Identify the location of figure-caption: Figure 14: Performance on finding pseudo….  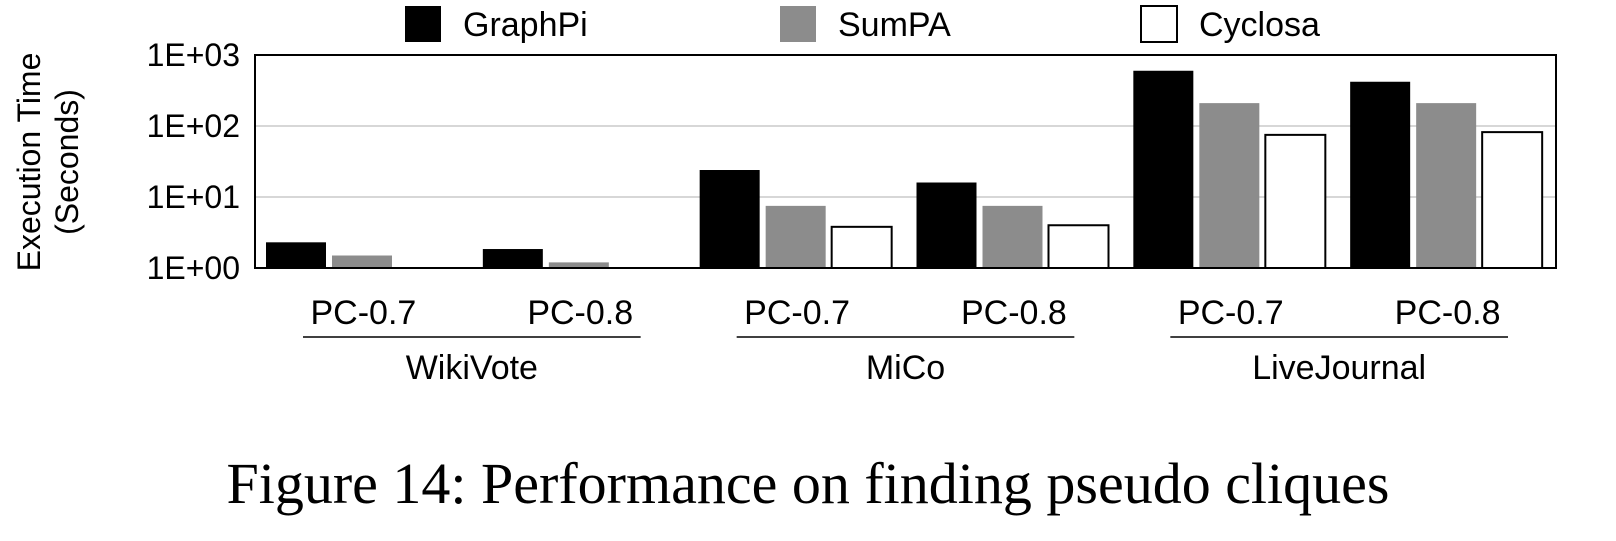
(808, 483).